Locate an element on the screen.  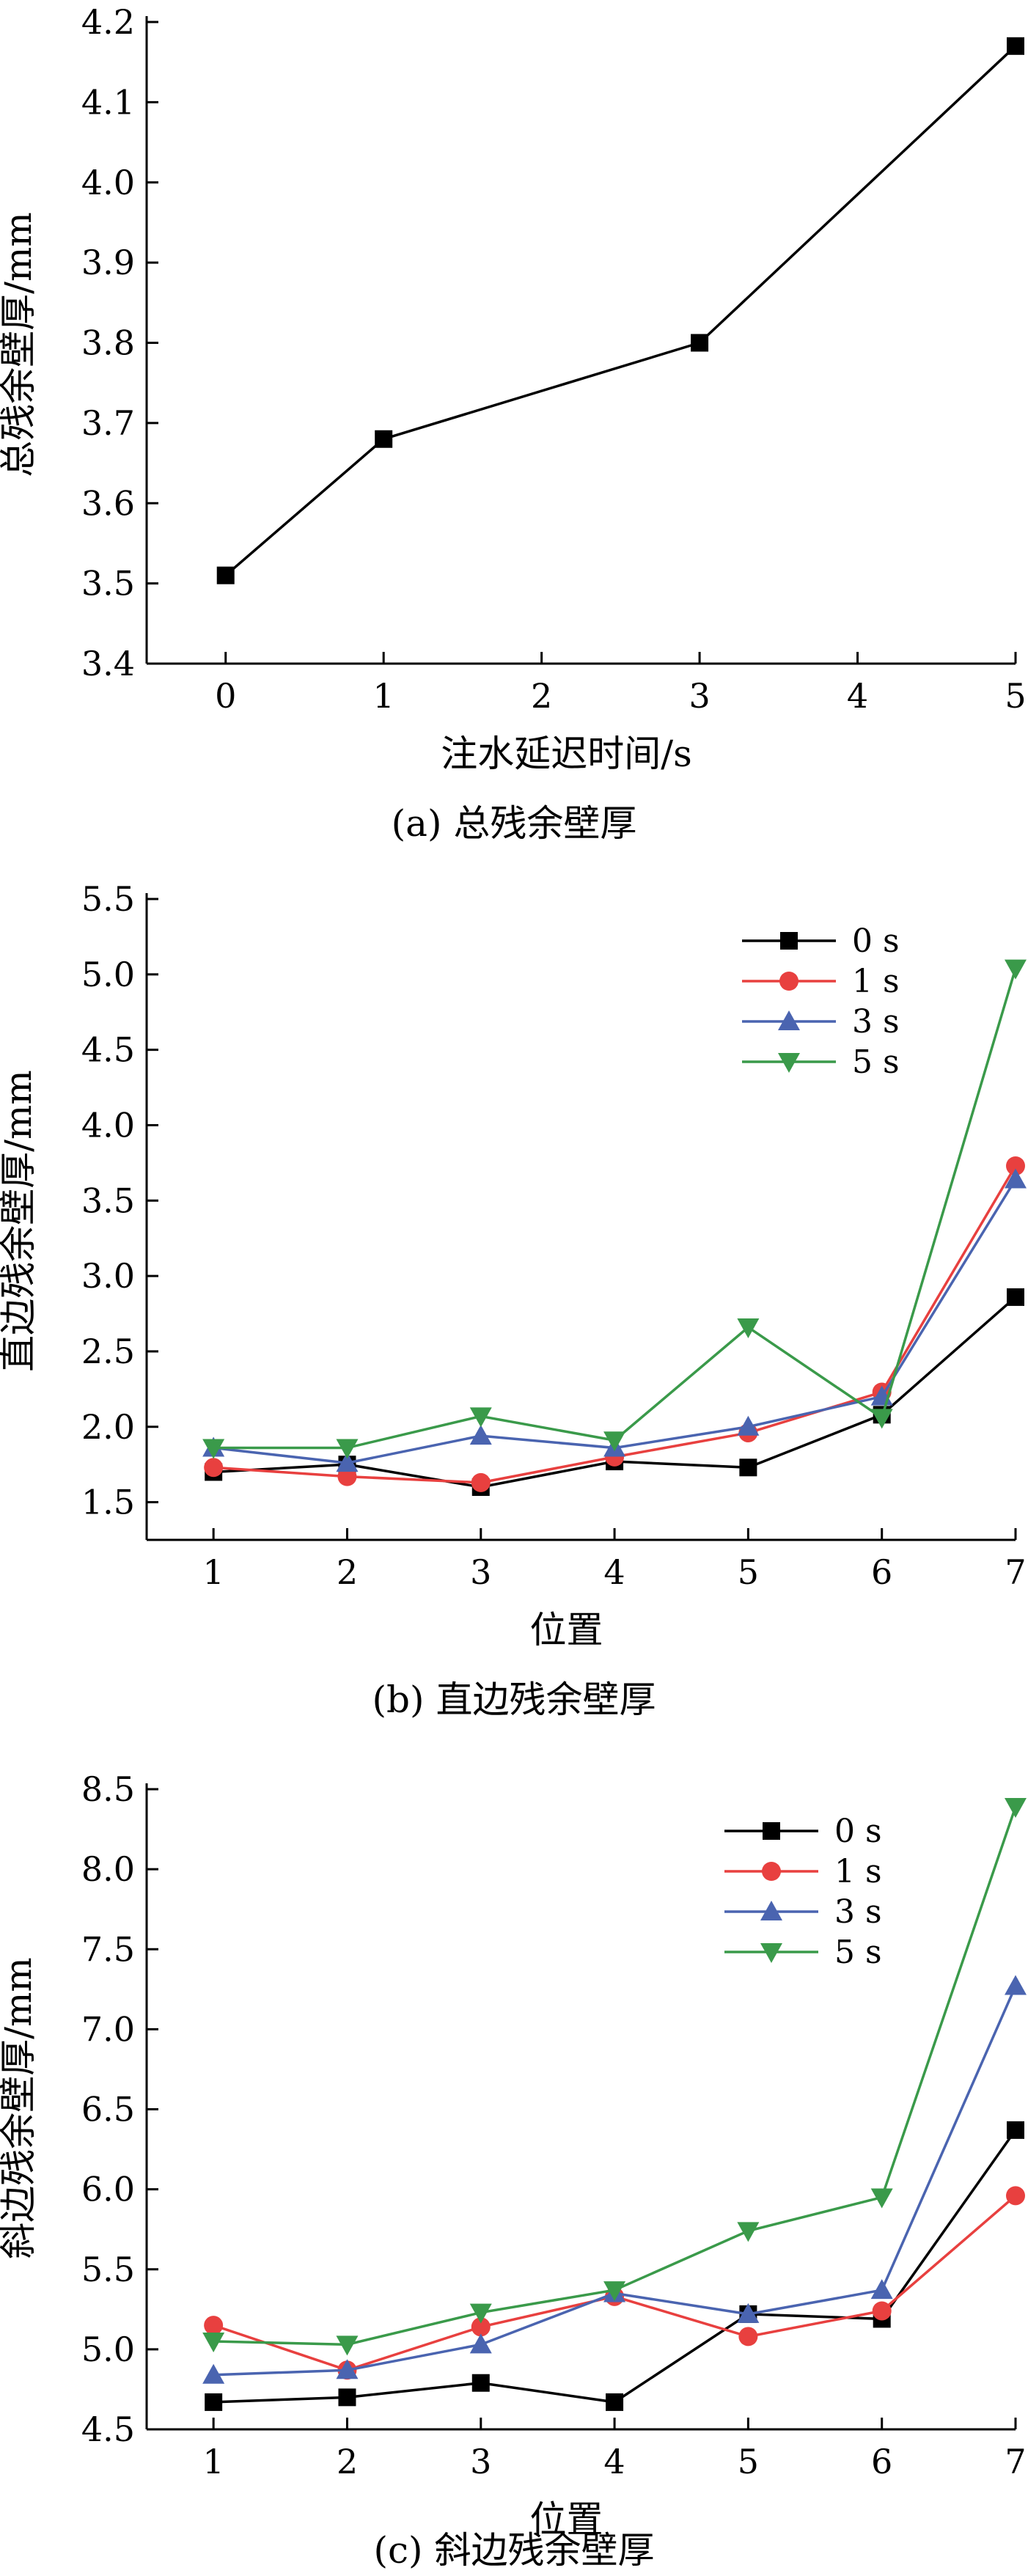
y-tick-label: 3.9 is located at coordinates (108, 262).